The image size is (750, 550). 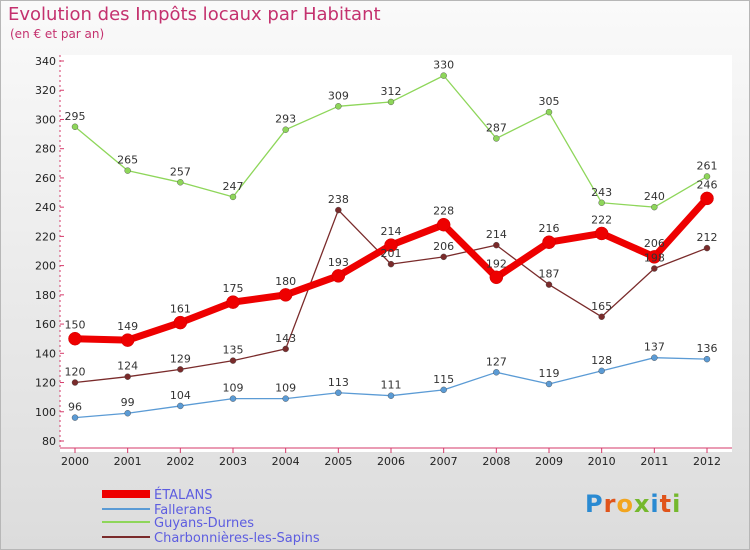 What do you see at coordinates (45, 353) in the screenshot?
I see `y-tick-label: 140` at bounding box center [45, 353].